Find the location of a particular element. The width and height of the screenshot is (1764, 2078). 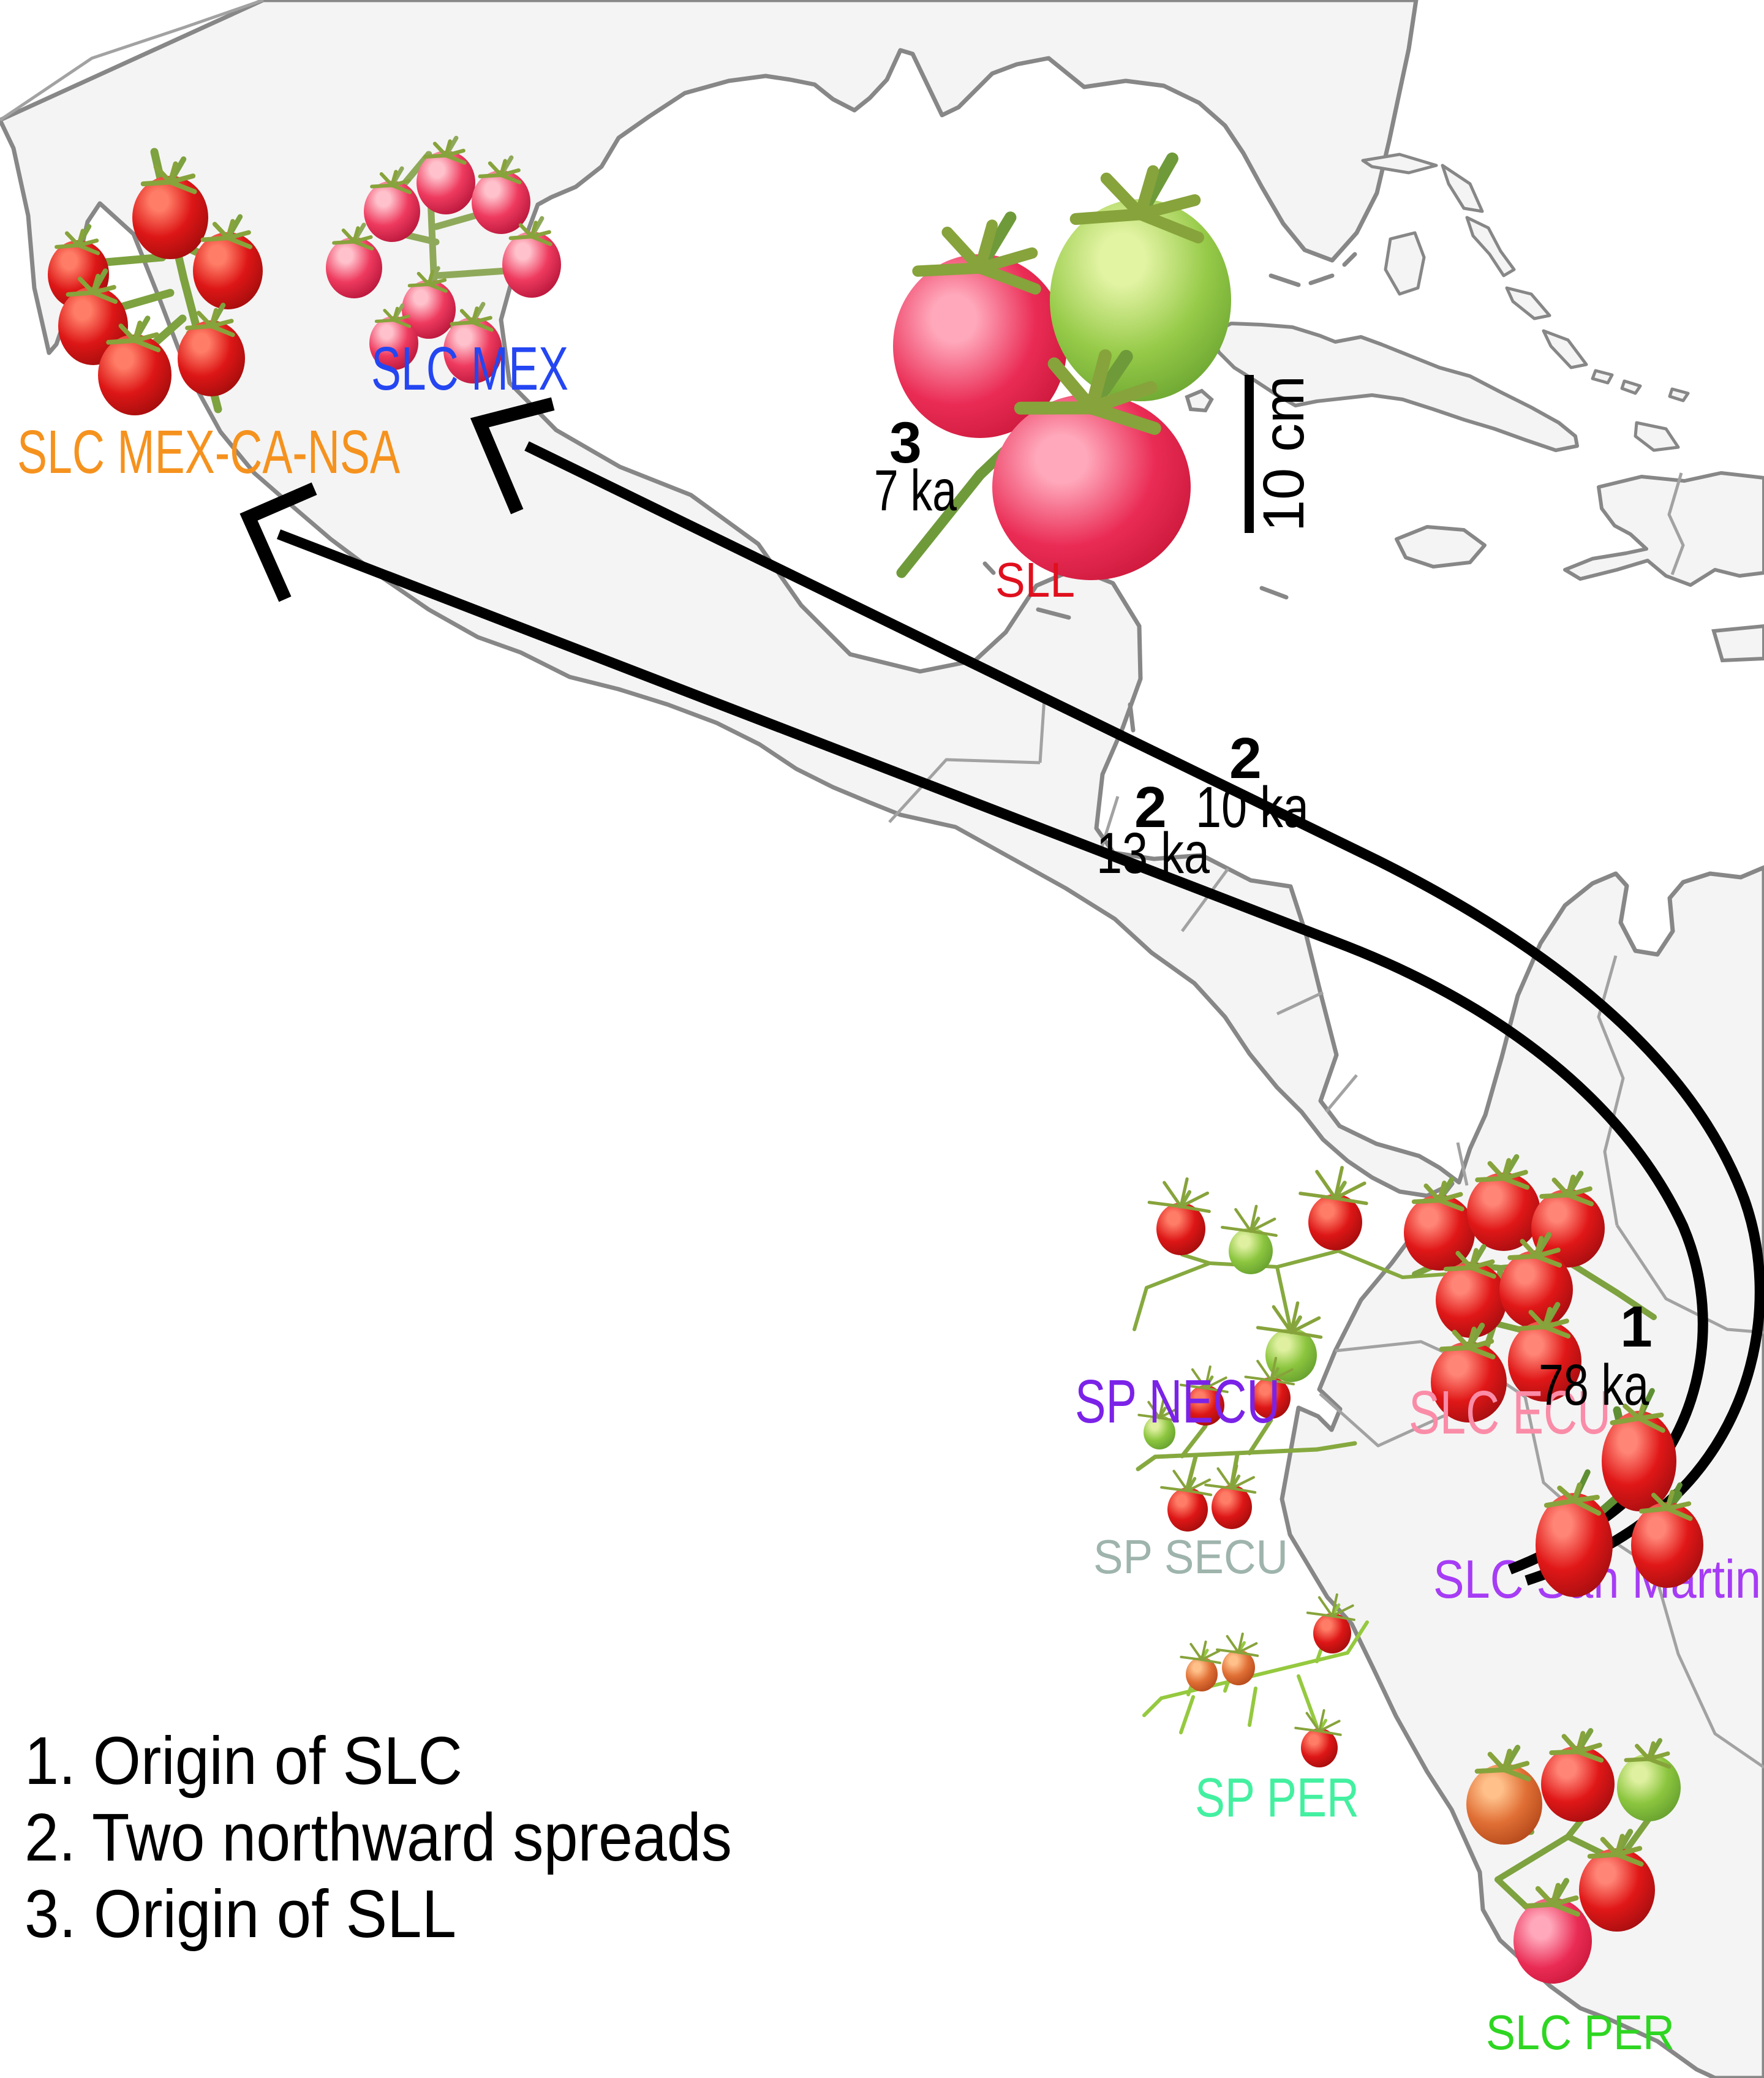

border-ecuador-peru is located at coordinates (1383, 1420).